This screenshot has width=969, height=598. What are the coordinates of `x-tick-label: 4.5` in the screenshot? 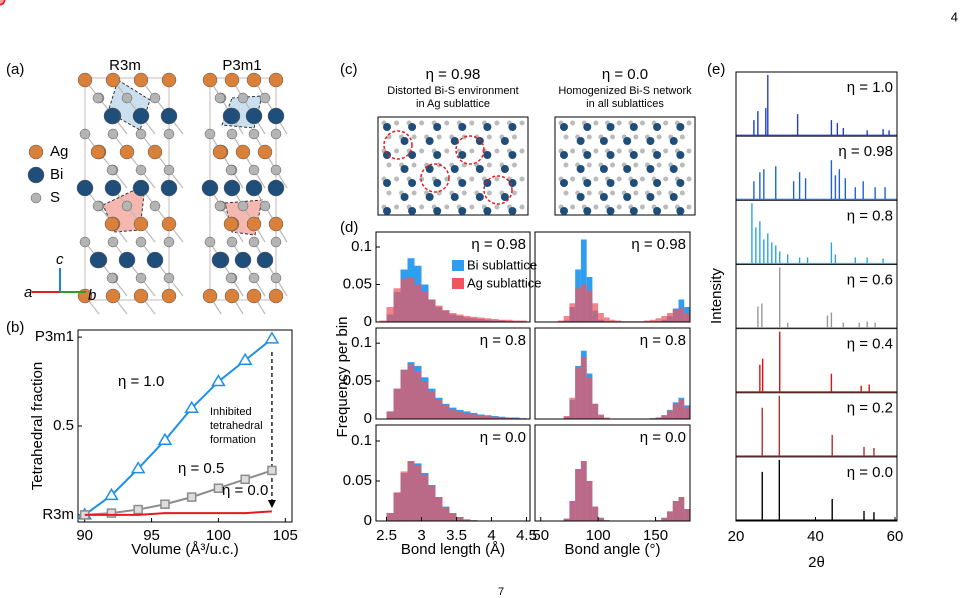 It's located at (526, 535).